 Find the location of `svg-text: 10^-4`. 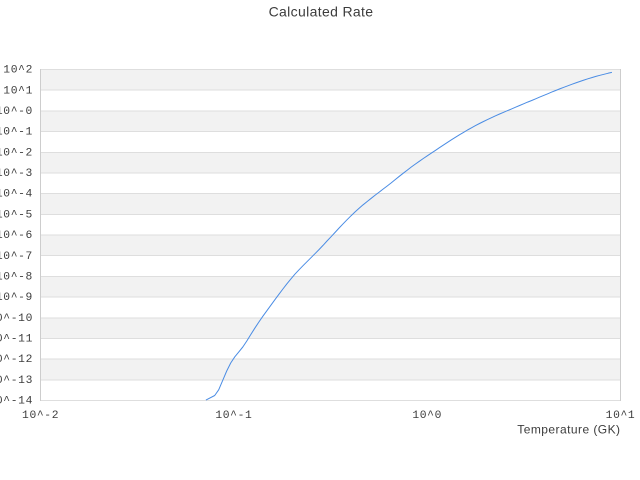

svg-text: 10^-4 is located at coordinates (16, 195).